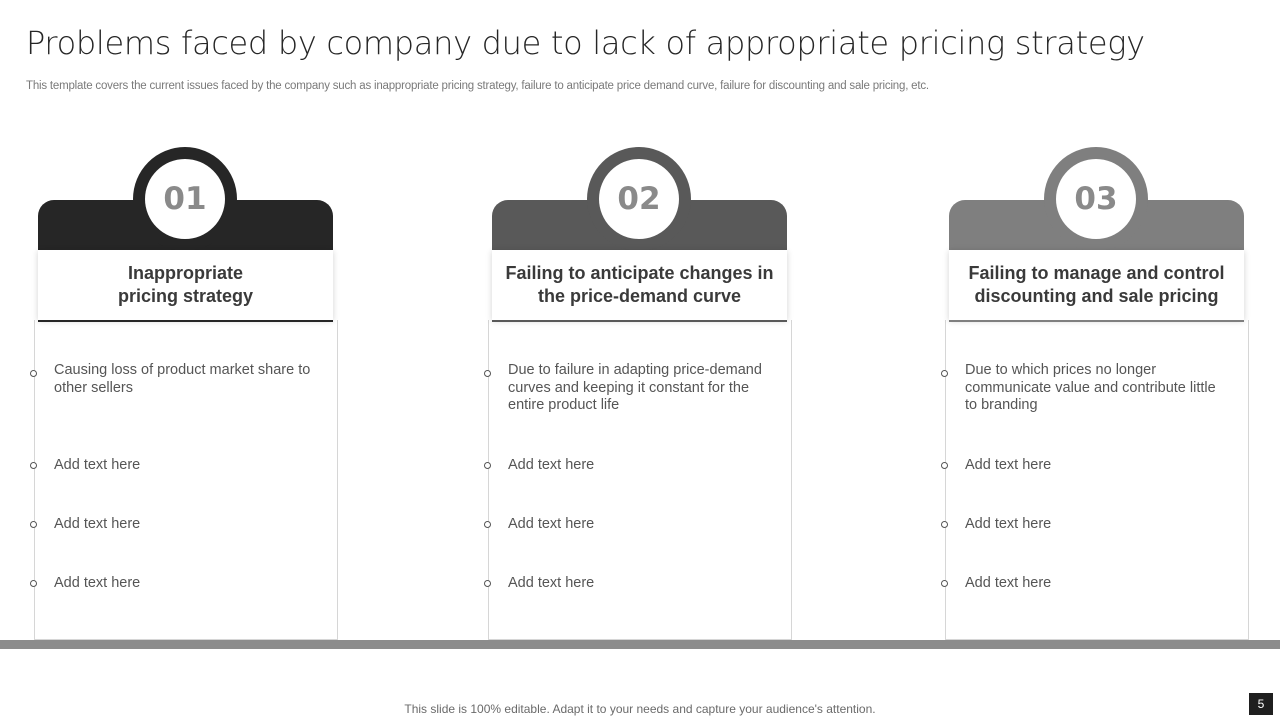  Describe the element at coordinates (1096, 199) in the screenshot. I see `card-number: 03` at that location.